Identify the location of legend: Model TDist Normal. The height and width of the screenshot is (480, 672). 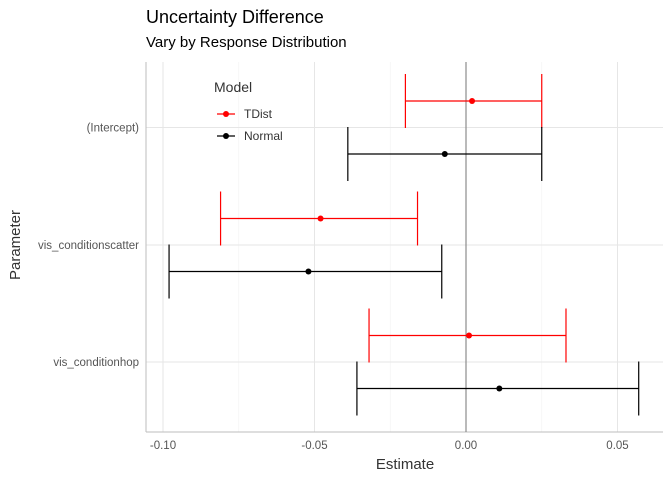
(248, 111).